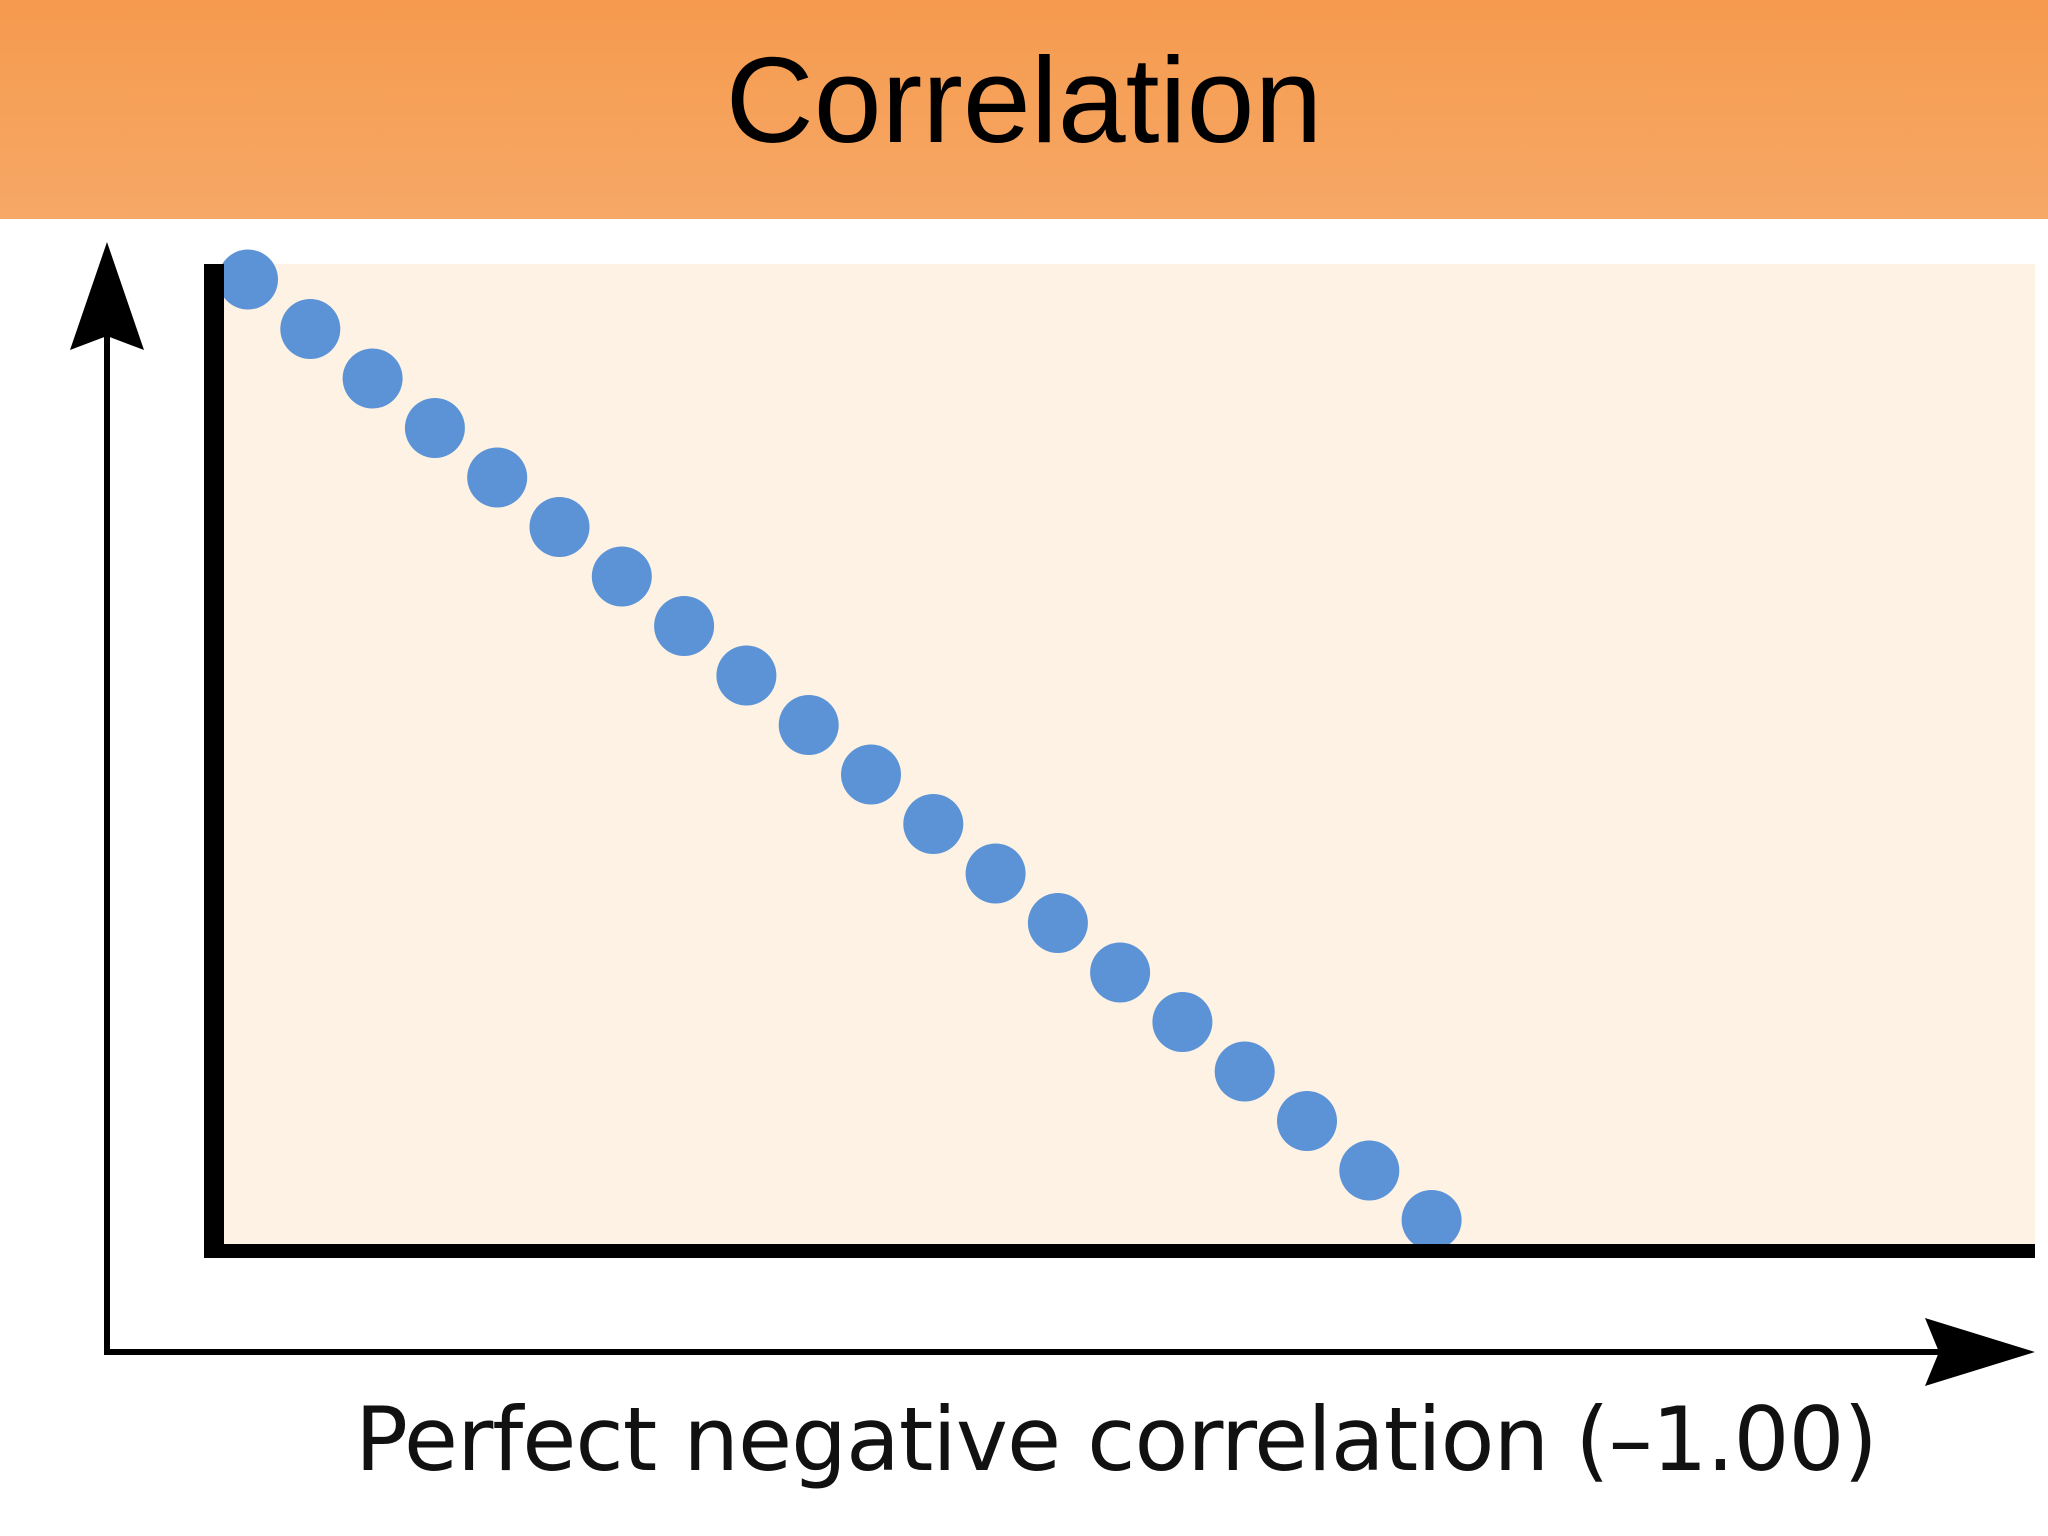 This screenshot has height=1536, width=2048. I want to click on x-axis-label: Perfect negative correlation (–1.00), so click(1116, 1439).